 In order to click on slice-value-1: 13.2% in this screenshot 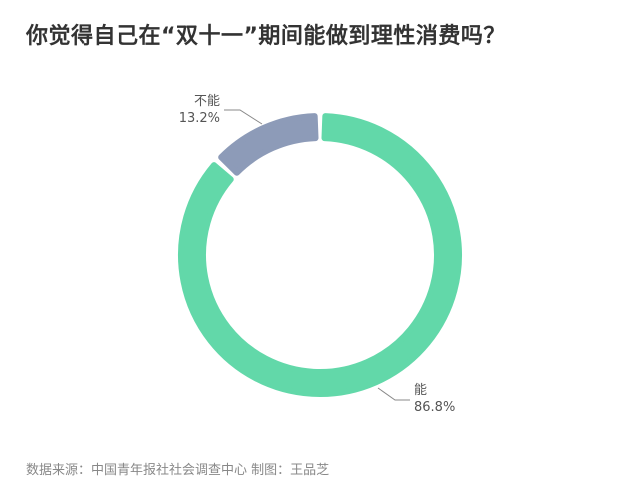, I will do `click(199, 118)`.